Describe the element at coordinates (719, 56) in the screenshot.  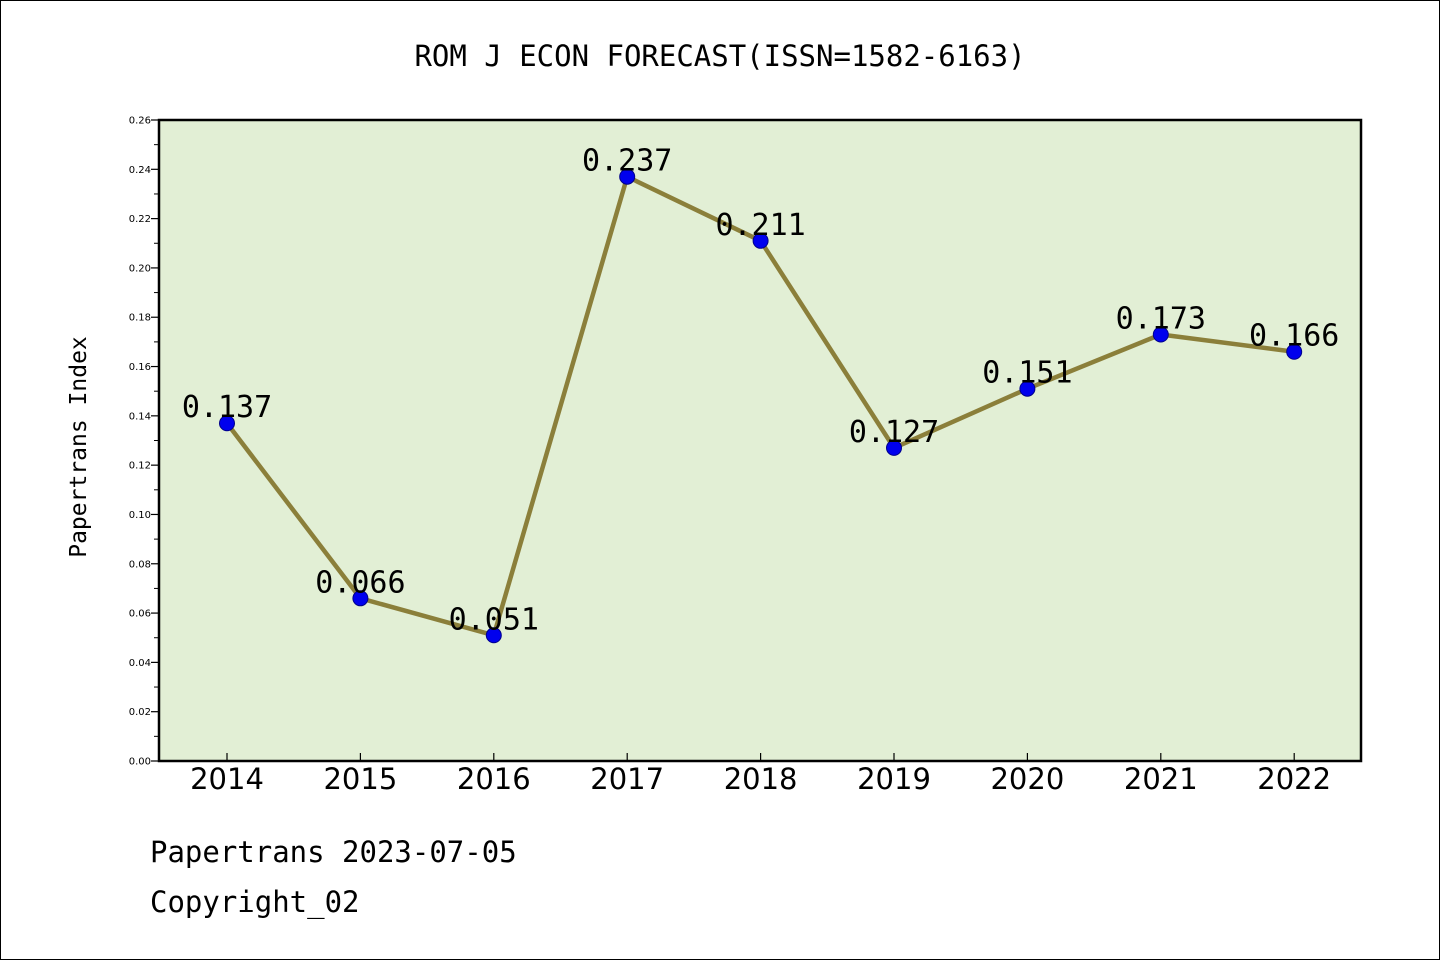
I see `chart-title: ROM J ECON FORECAST(ISSN=1582-6163)` at that location.